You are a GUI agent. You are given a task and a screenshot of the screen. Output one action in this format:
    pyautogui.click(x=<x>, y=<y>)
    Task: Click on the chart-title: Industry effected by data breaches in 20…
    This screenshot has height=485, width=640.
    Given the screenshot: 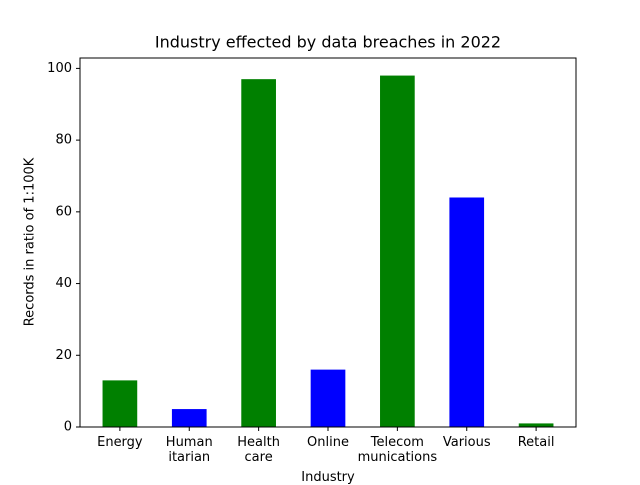 What is the action you would take?
    pyautogui.click(x=328, y=42)
    